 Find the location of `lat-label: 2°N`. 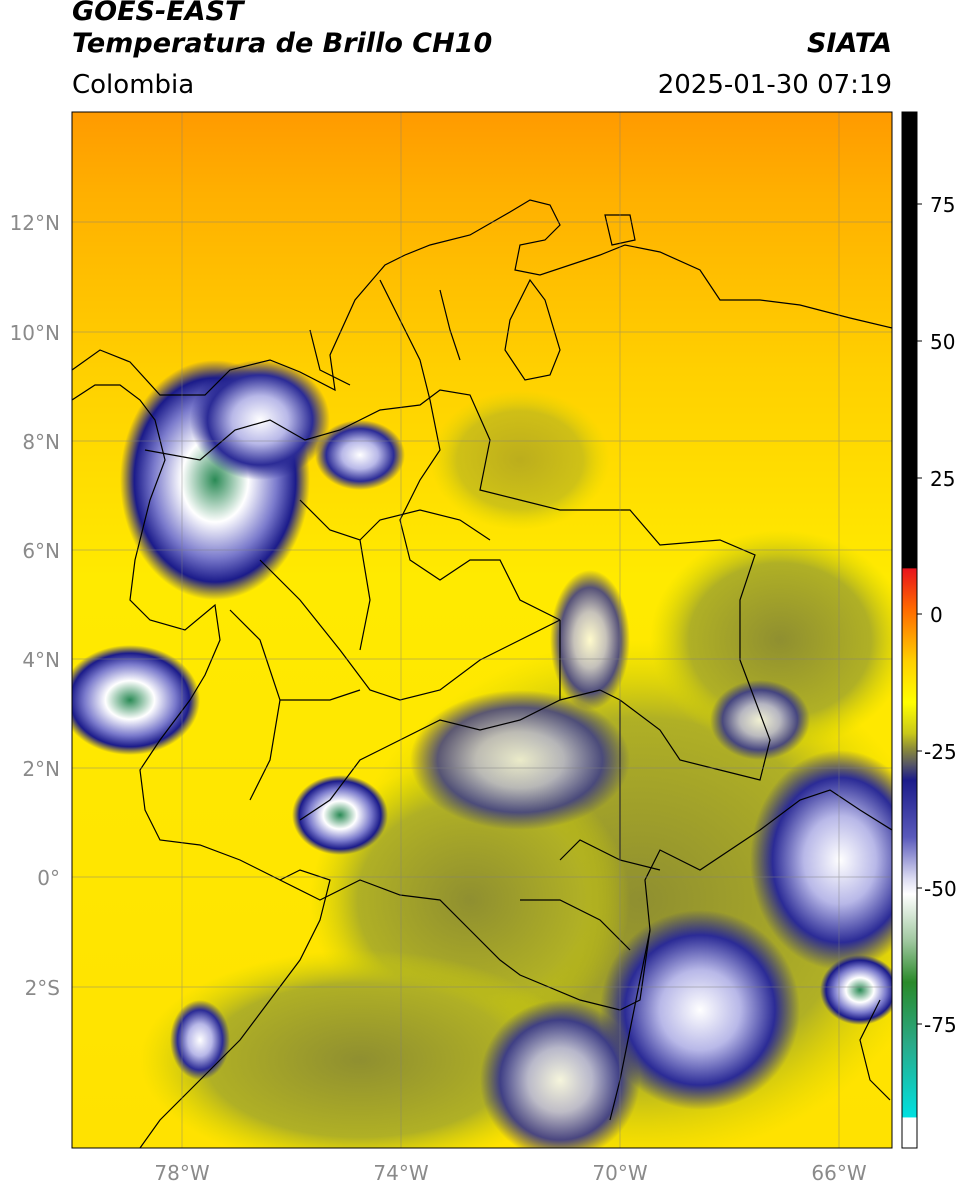

lat-label: 2°N is located at coordinates (41, 769).